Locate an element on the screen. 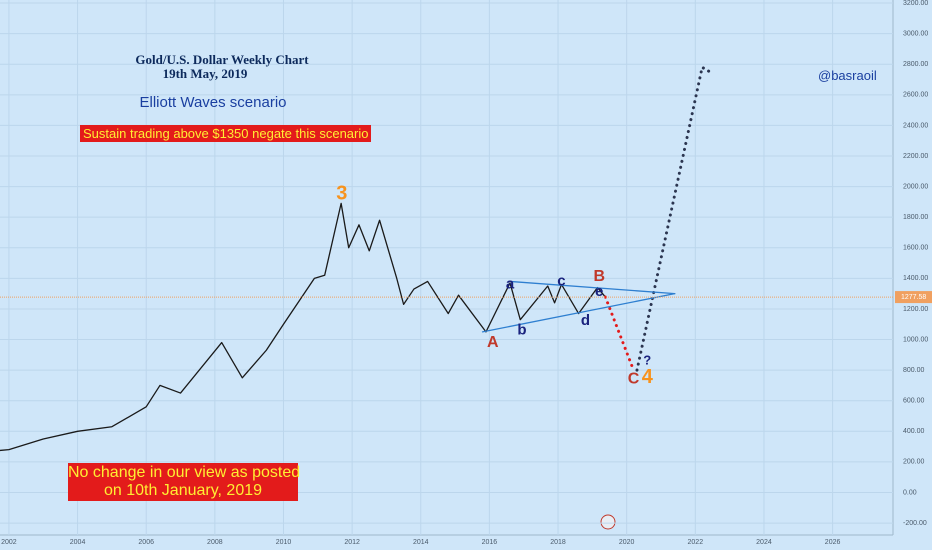  x-tick-label: 2012 is located at coordinates (352, 542).